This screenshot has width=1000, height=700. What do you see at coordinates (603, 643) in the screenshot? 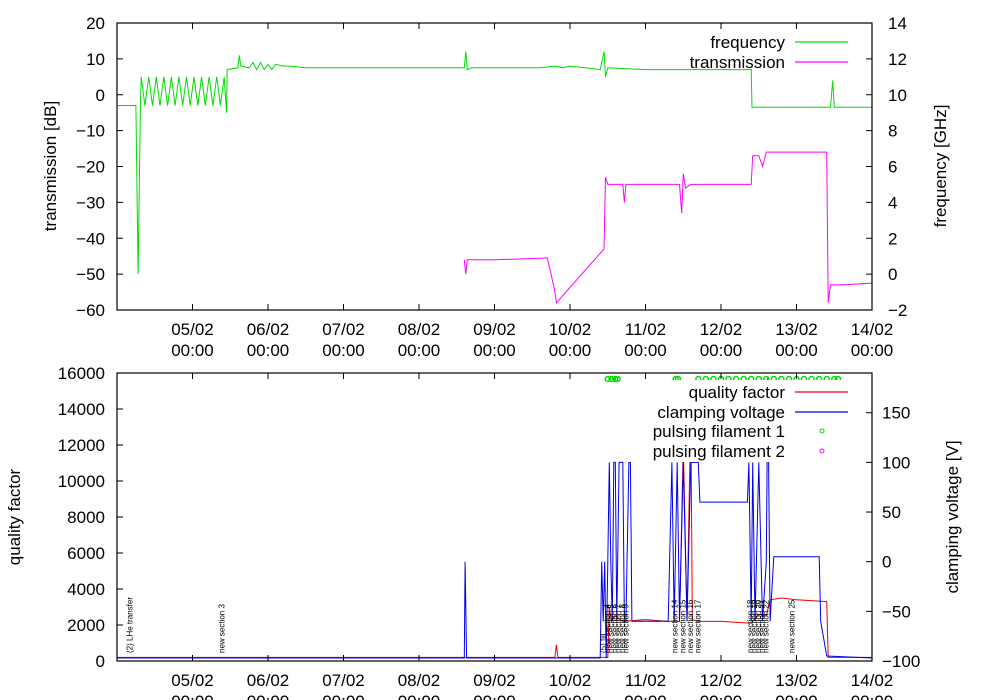
I see `annotation-label: (5) fill` at bounding box center [603, 643].